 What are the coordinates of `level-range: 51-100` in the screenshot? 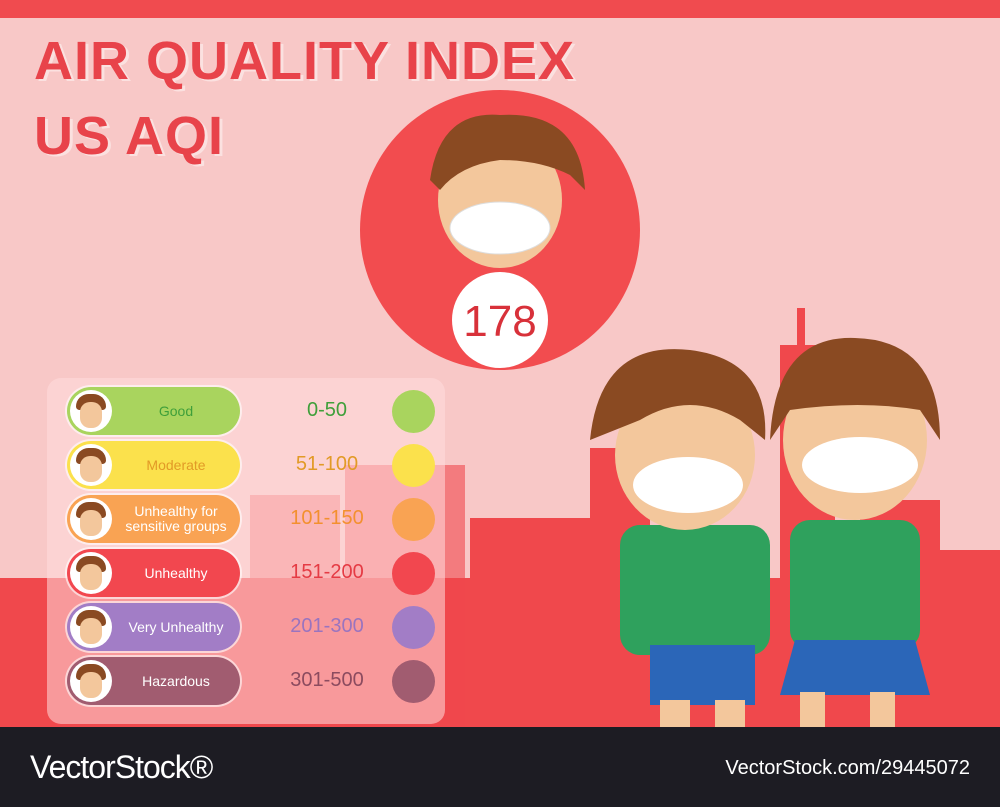 It's located at (327, 464).